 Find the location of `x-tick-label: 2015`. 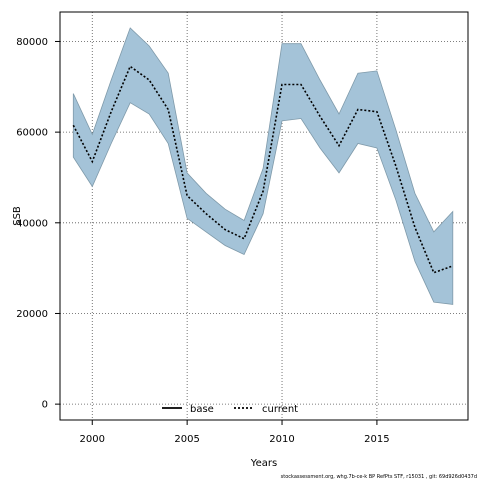

x-tick-label: 2015 is located at coordinates (376, 439).